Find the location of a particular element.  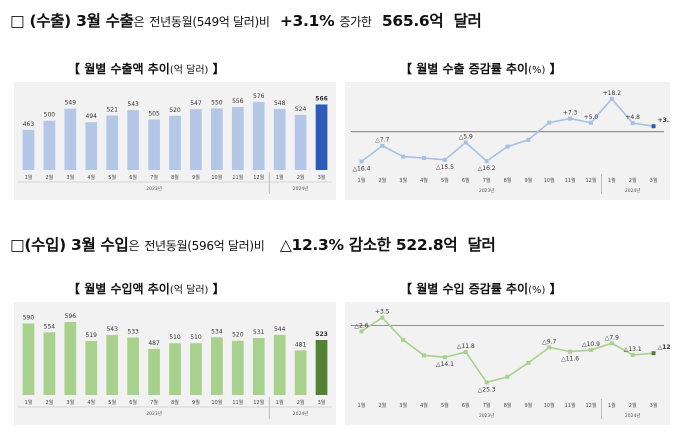

title-unit: (억 달러) is located at coordinates (189, 290).